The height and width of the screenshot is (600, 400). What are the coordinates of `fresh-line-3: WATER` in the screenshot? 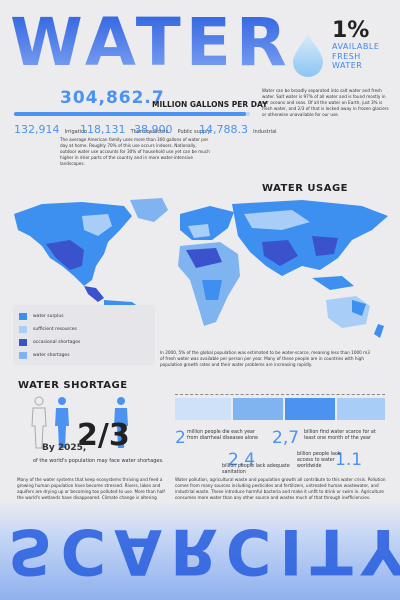 It's located at (347, 66).